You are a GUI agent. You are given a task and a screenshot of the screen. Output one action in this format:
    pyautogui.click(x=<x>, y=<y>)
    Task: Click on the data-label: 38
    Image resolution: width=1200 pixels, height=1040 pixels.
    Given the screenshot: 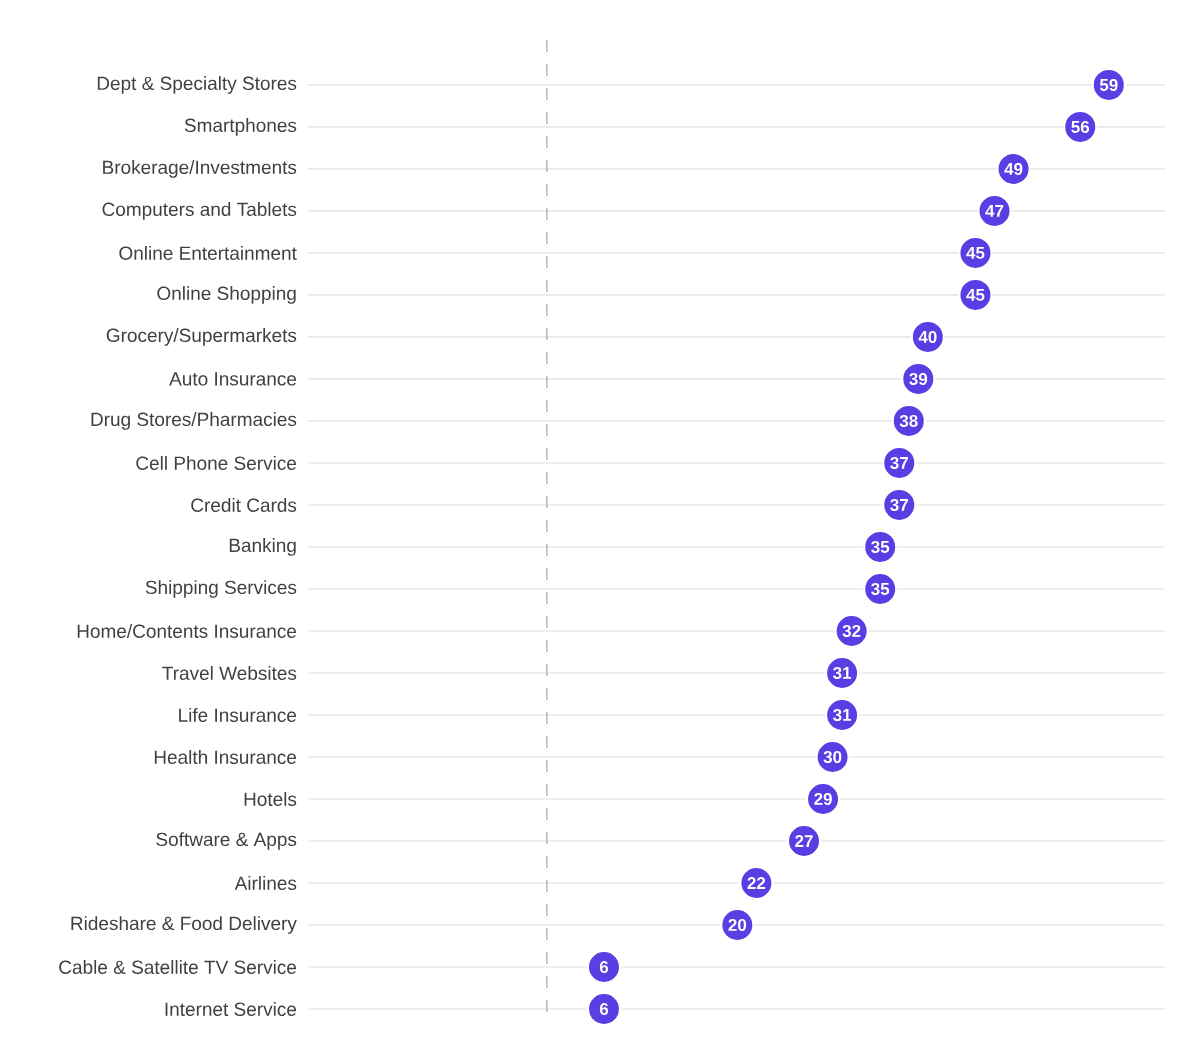 What is the action you would take?
    pyautogui.click(x=908, y=420)
    